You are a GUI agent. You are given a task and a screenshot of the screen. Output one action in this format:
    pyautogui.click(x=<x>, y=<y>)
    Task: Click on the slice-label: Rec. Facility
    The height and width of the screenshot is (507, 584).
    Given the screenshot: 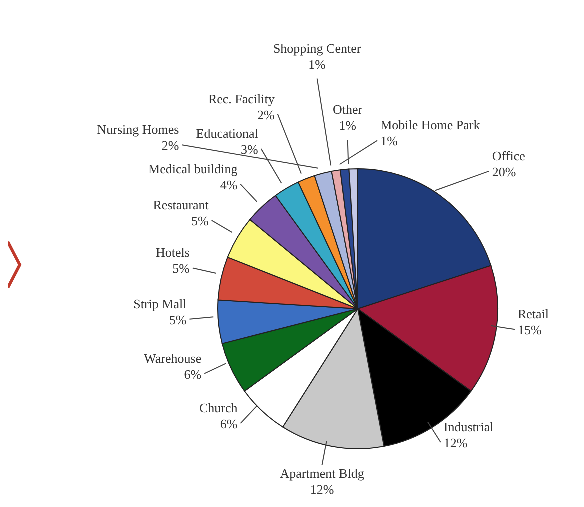 What is the action you would take?
    pyautogui.click(x=242, y=98)
    